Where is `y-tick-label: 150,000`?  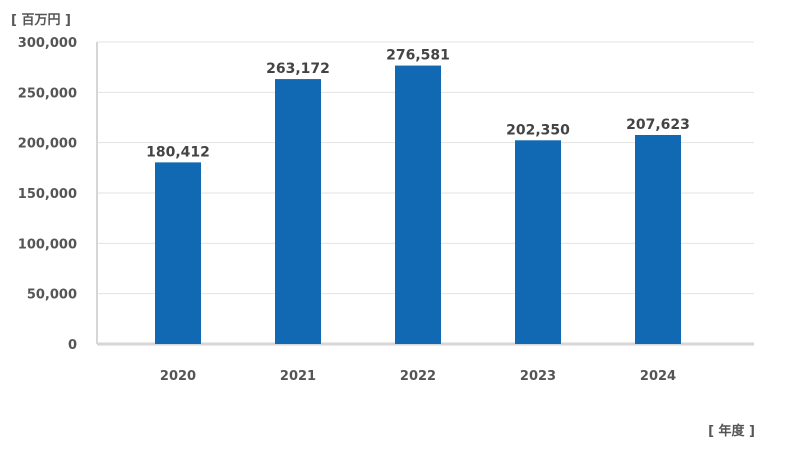
y-tick-label: 150,000 is located at coordinates (47, 194).